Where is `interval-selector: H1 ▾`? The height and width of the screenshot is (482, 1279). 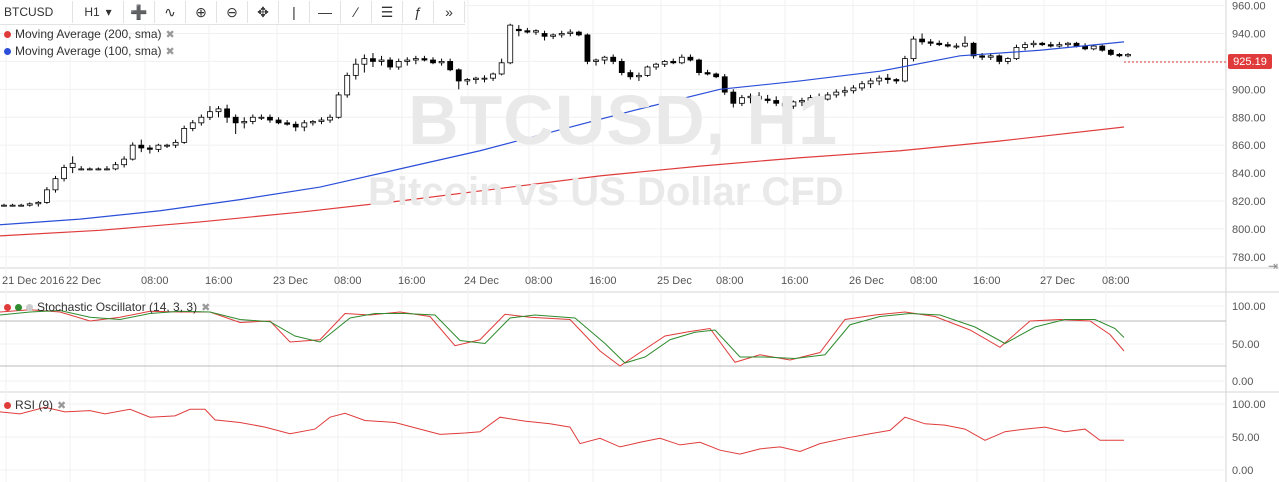
interval-selector: H1 ▾ is located at coordinates (98, 12).